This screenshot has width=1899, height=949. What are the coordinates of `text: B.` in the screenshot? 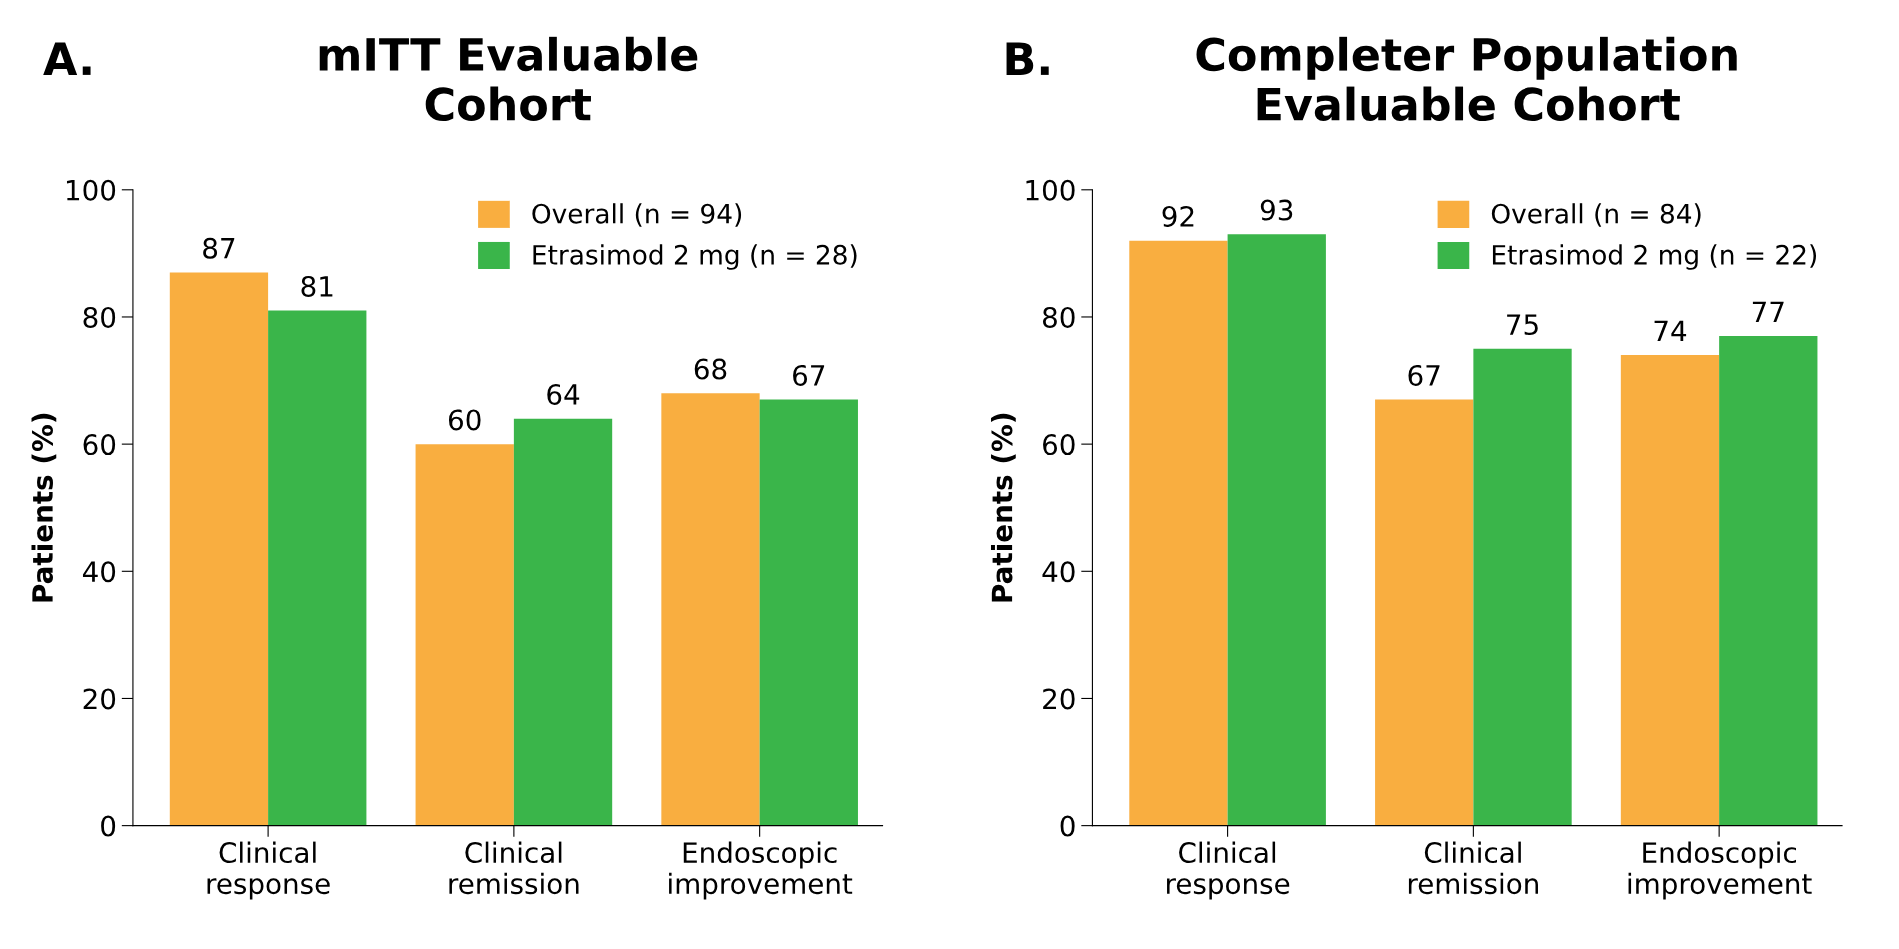 It's located at (1027, 58).